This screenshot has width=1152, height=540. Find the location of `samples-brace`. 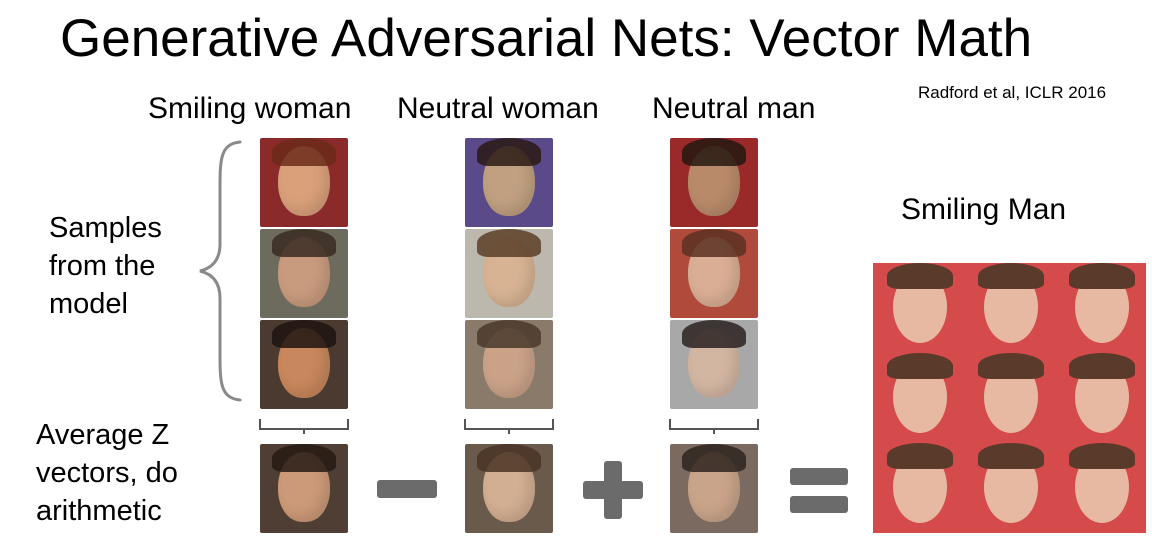

samples-brace is located at coordinates (220, 271).